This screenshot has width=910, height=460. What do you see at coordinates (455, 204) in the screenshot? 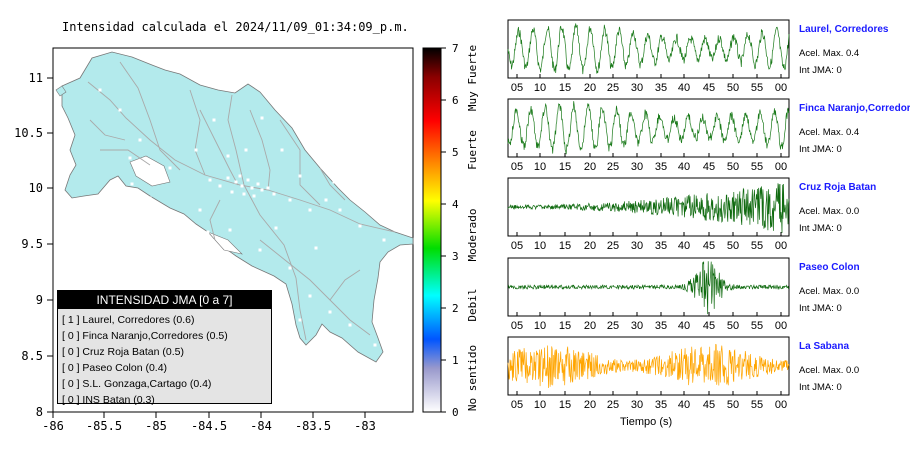
I see `scale-tick-label: 4` at bounding box center [455, 204].